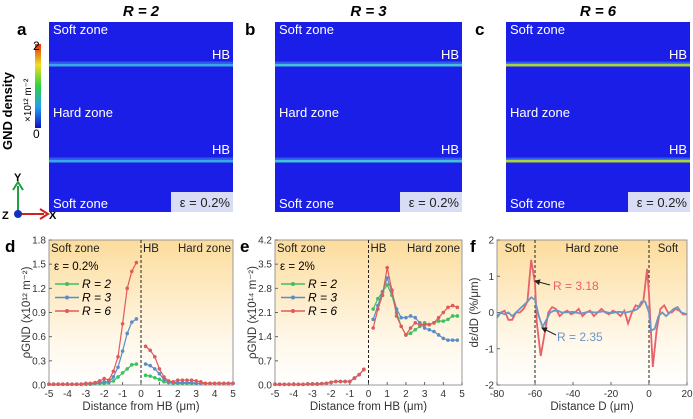  Describe the element at coordinates (265, 265) in the screenshot. I see `y-tick-label: 3.5` at that location.